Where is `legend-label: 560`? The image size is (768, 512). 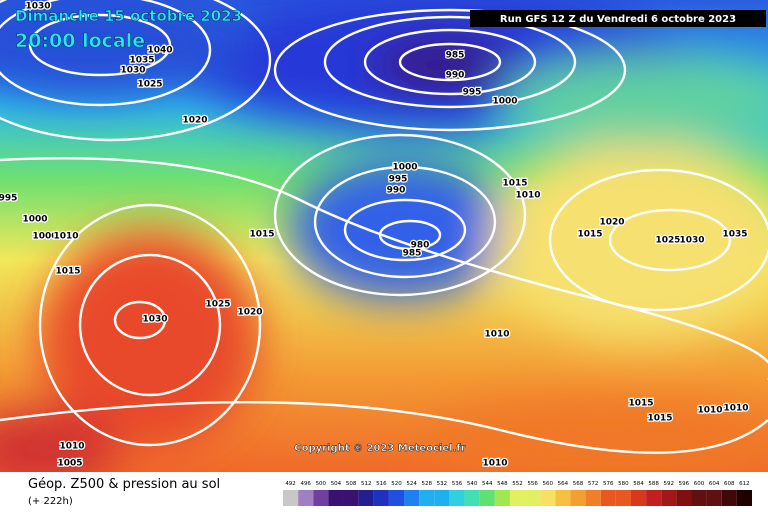
legend-label: 560 is located at coordinates (548, 484).